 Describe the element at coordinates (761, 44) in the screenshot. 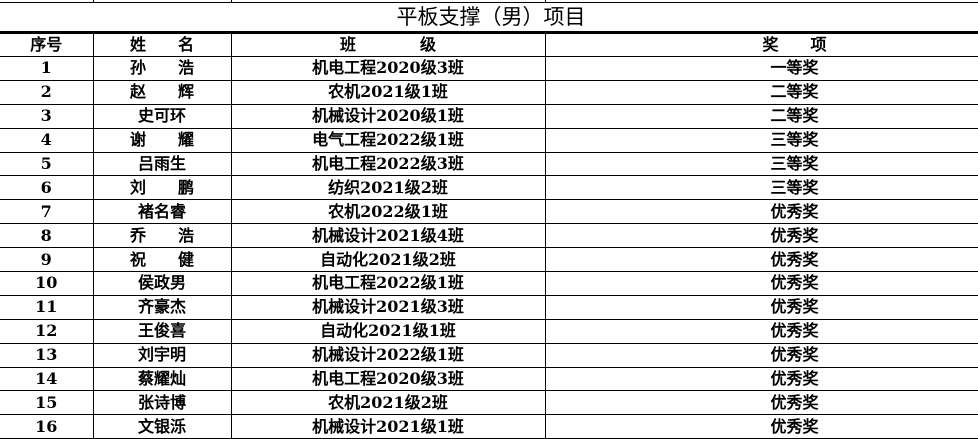

I see `header-award: 奖 项` at that location.